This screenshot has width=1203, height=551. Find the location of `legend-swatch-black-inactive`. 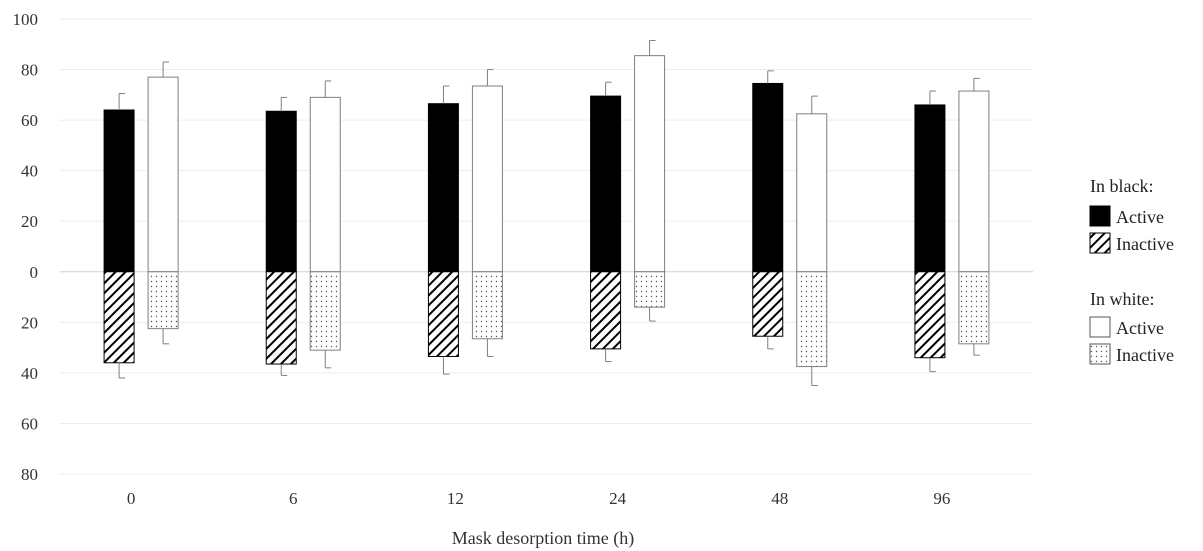

legend-swatch-black-inactive is located at coordinates (1100, 243).